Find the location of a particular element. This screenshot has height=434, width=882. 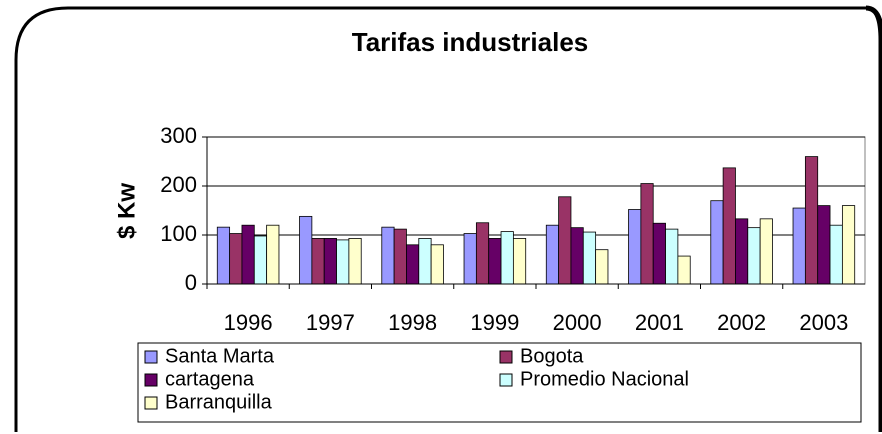

x-tick-label: 1998 is located at coordinates (412, 322).